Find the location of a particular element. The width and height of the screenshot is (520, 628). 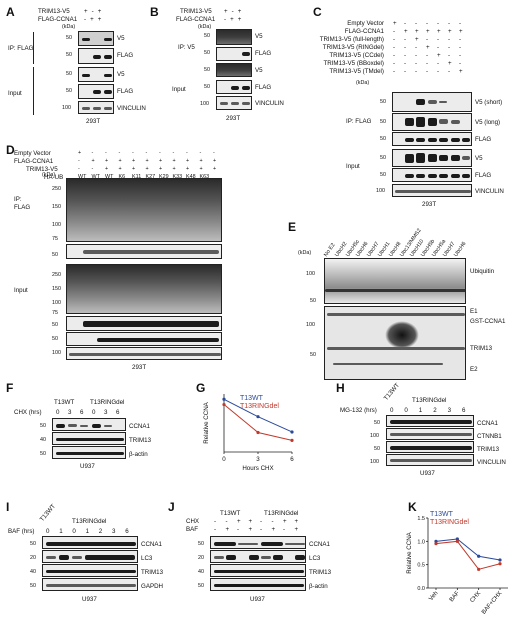

time-label: 2 is located at coordinates (100, 531).